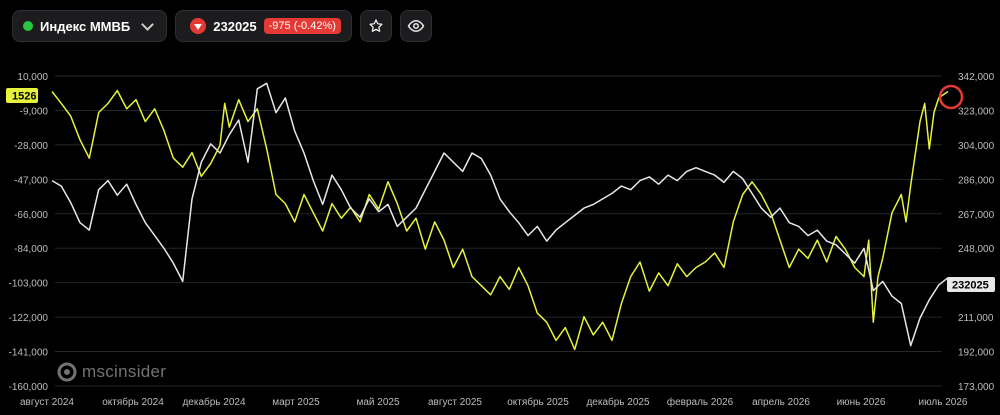 This screenshot has width=1000, height=415. I want to click on right-marker-label: 232025, so click(970, 286).